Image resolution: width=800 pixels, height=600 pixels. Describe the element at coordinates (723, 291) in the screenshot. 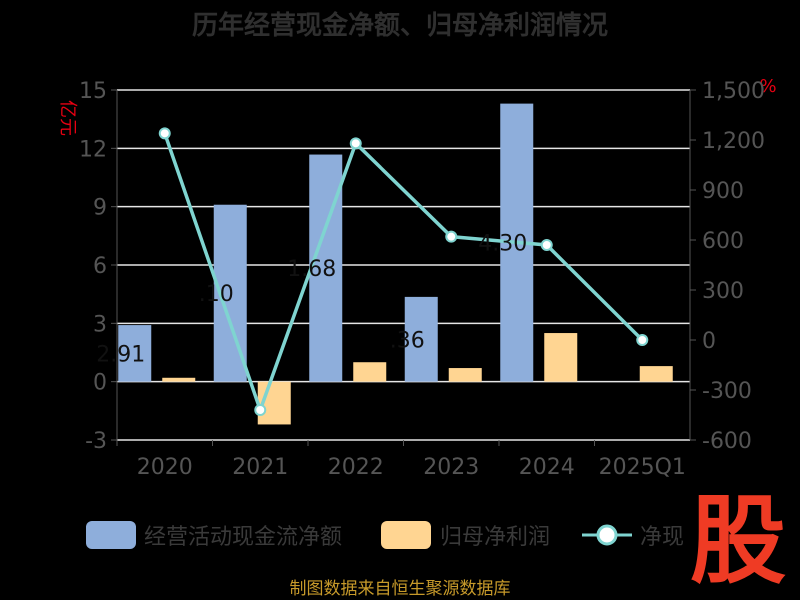

I see `right-tick-label: 300` at that location.